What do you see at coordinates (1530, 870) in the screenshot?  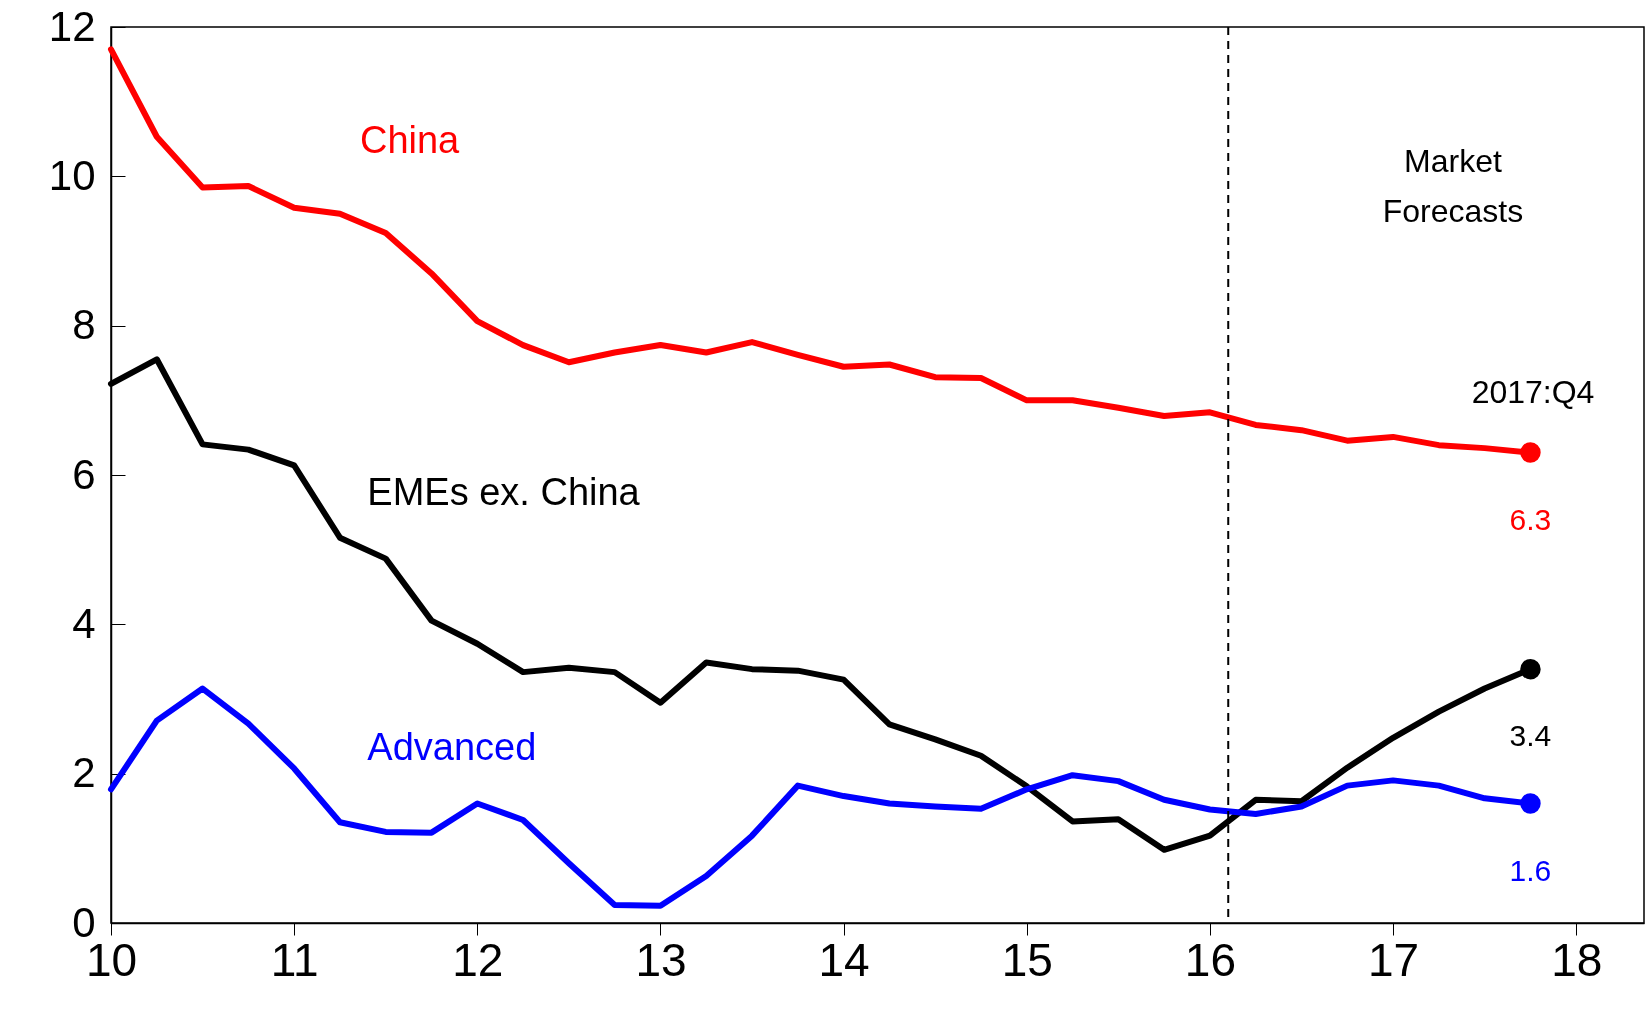 I see `data-label: 1.6` at bounding box center [1530, 870].